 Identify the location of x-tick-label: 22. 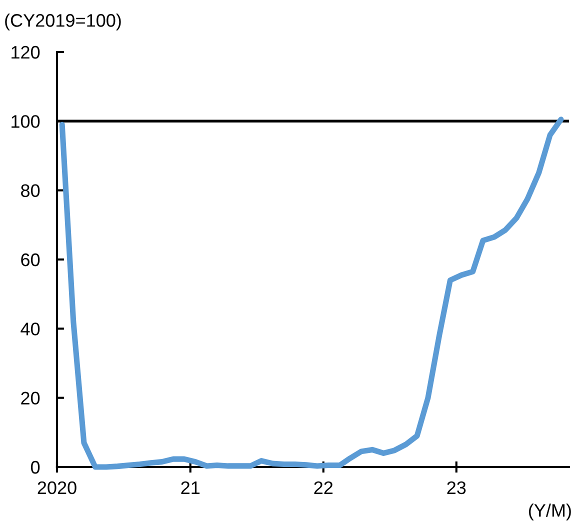
(323, 487).